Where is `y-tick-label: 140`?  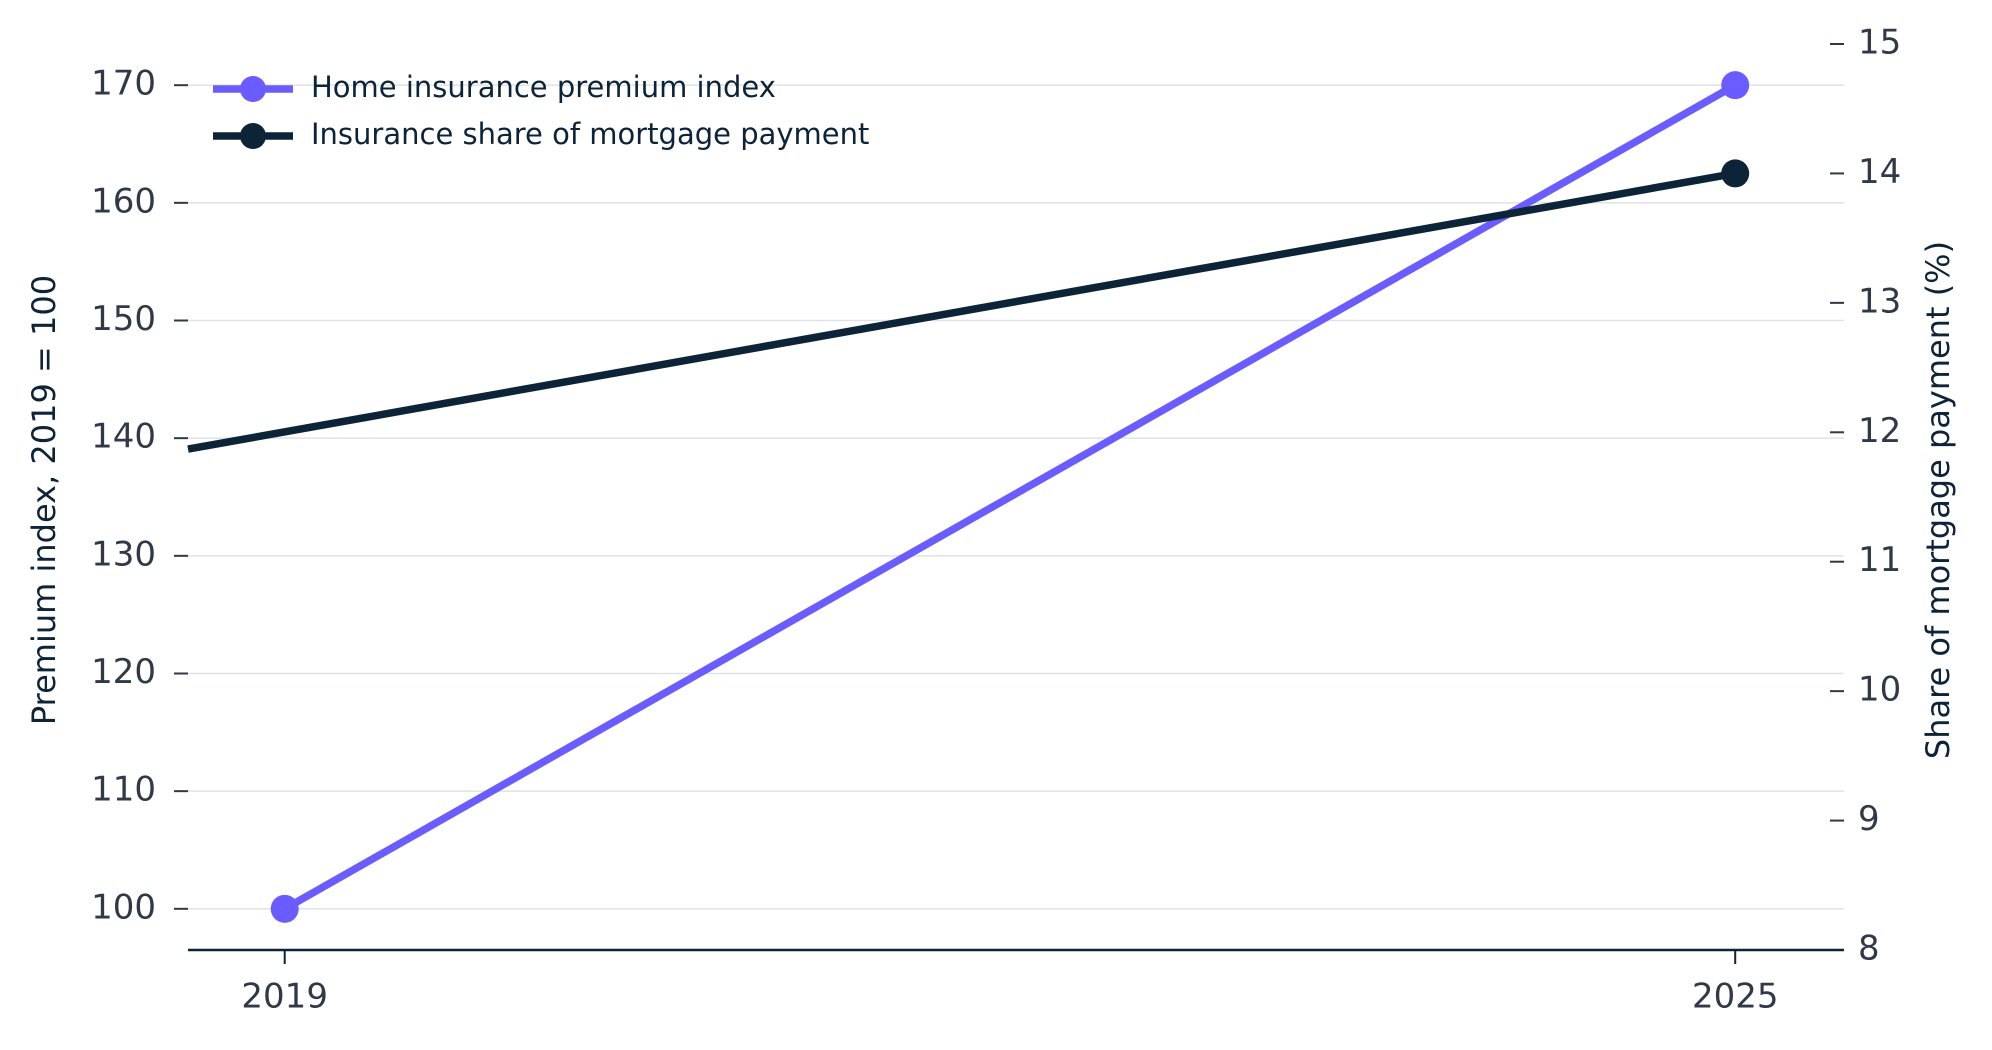 y-tick-label: 140 is located at coordinates (123, 437).